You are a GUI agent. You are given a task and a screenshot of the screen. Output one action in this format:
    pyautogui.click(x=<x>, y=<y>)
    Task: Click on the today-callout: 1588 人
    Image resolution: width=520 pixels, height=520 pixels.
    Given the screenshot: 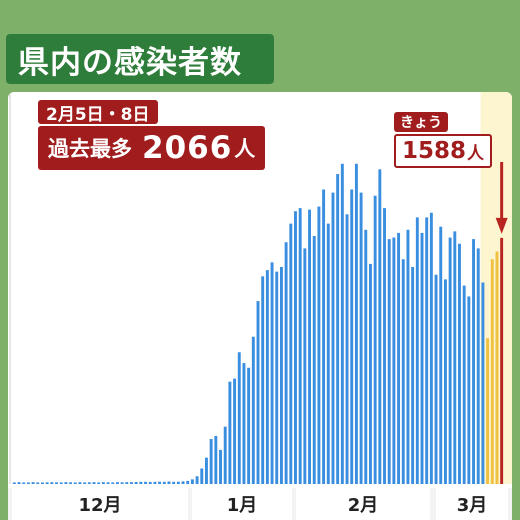 What is the action you would take?
    pyautogui.click(x=443, y=151)
    